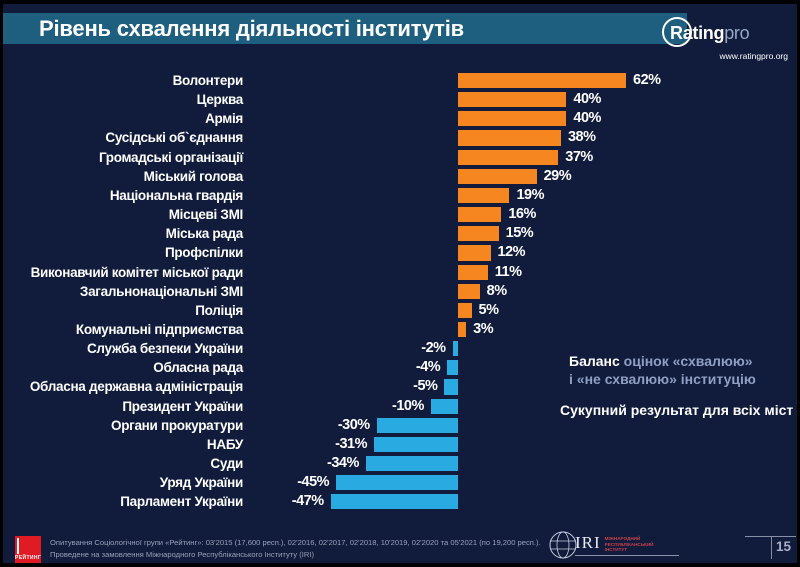 The image size is (800, 567). Describe the element at coordinates (307, 501) in the screenshot. I see `value-label: -47%` at that location.